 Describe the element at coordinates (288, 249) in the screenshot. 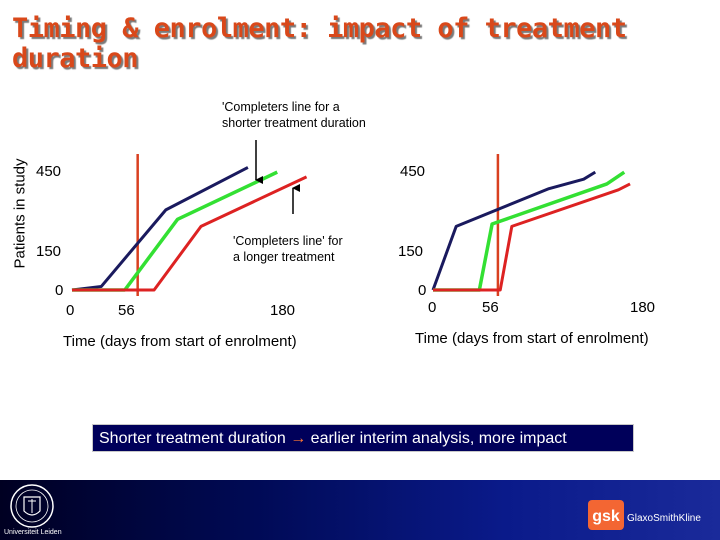

I see `annotation-longer: 'Completers line' for a longer treatment` at that location.